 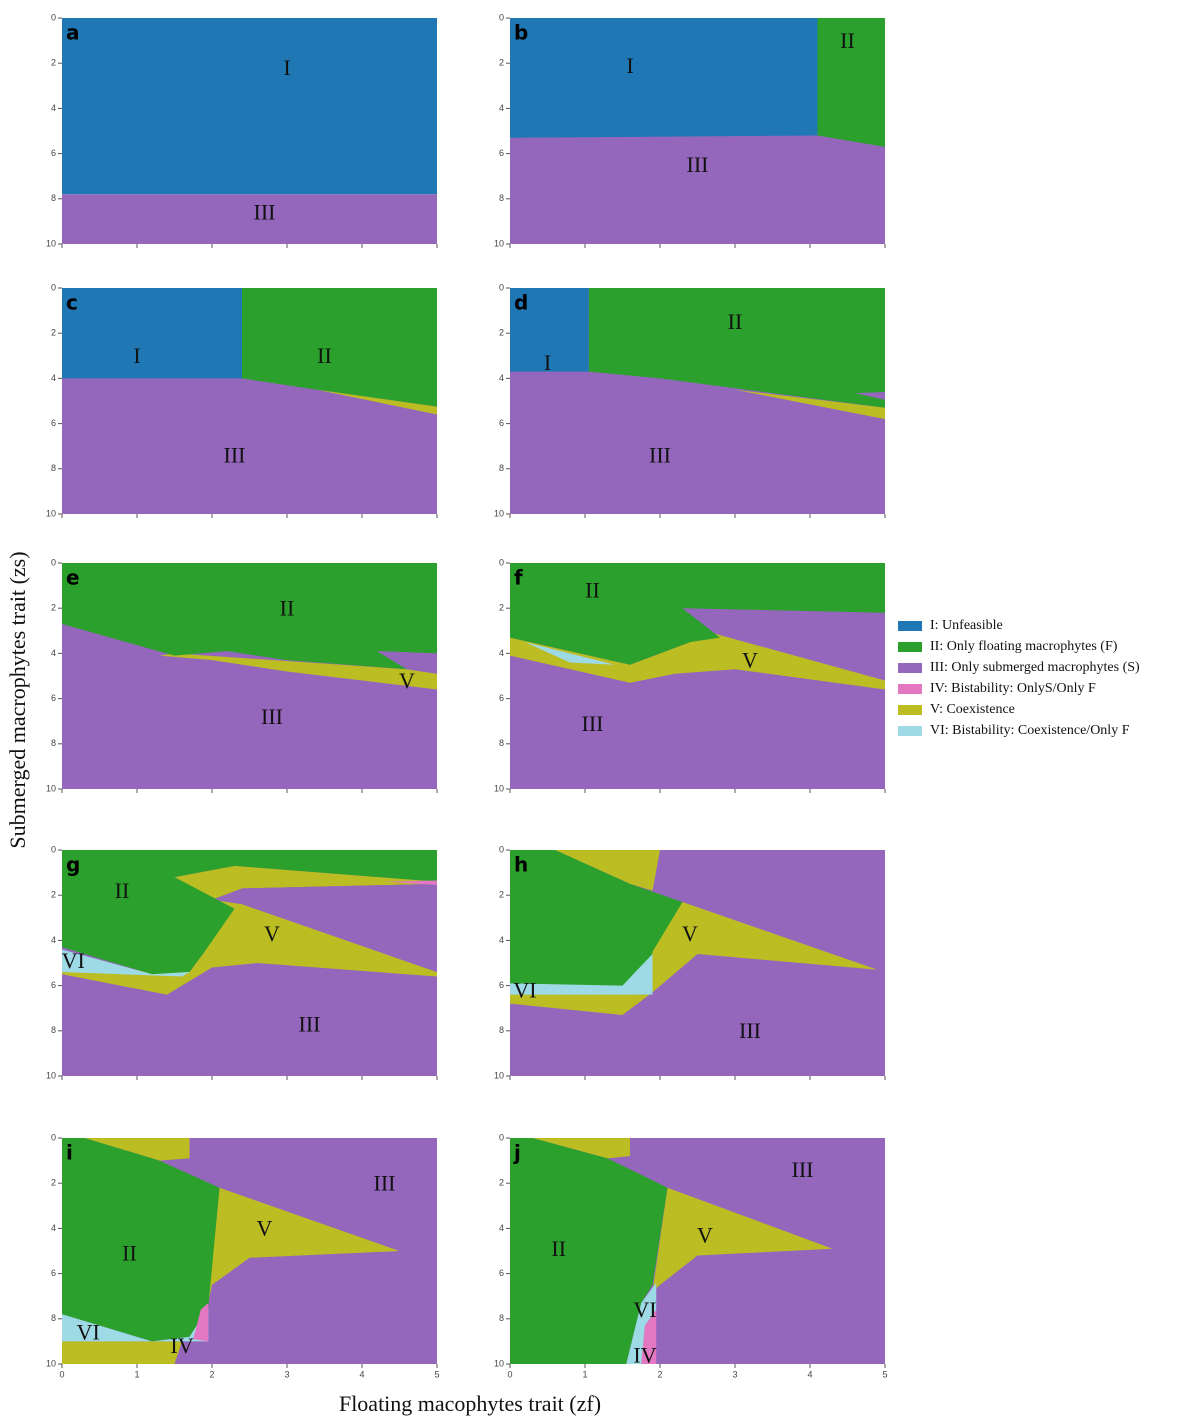 What do you see at coordinates (181, 1345) in the screenshot?
I see `region-label: IV` at bounding box center [181, 1345].